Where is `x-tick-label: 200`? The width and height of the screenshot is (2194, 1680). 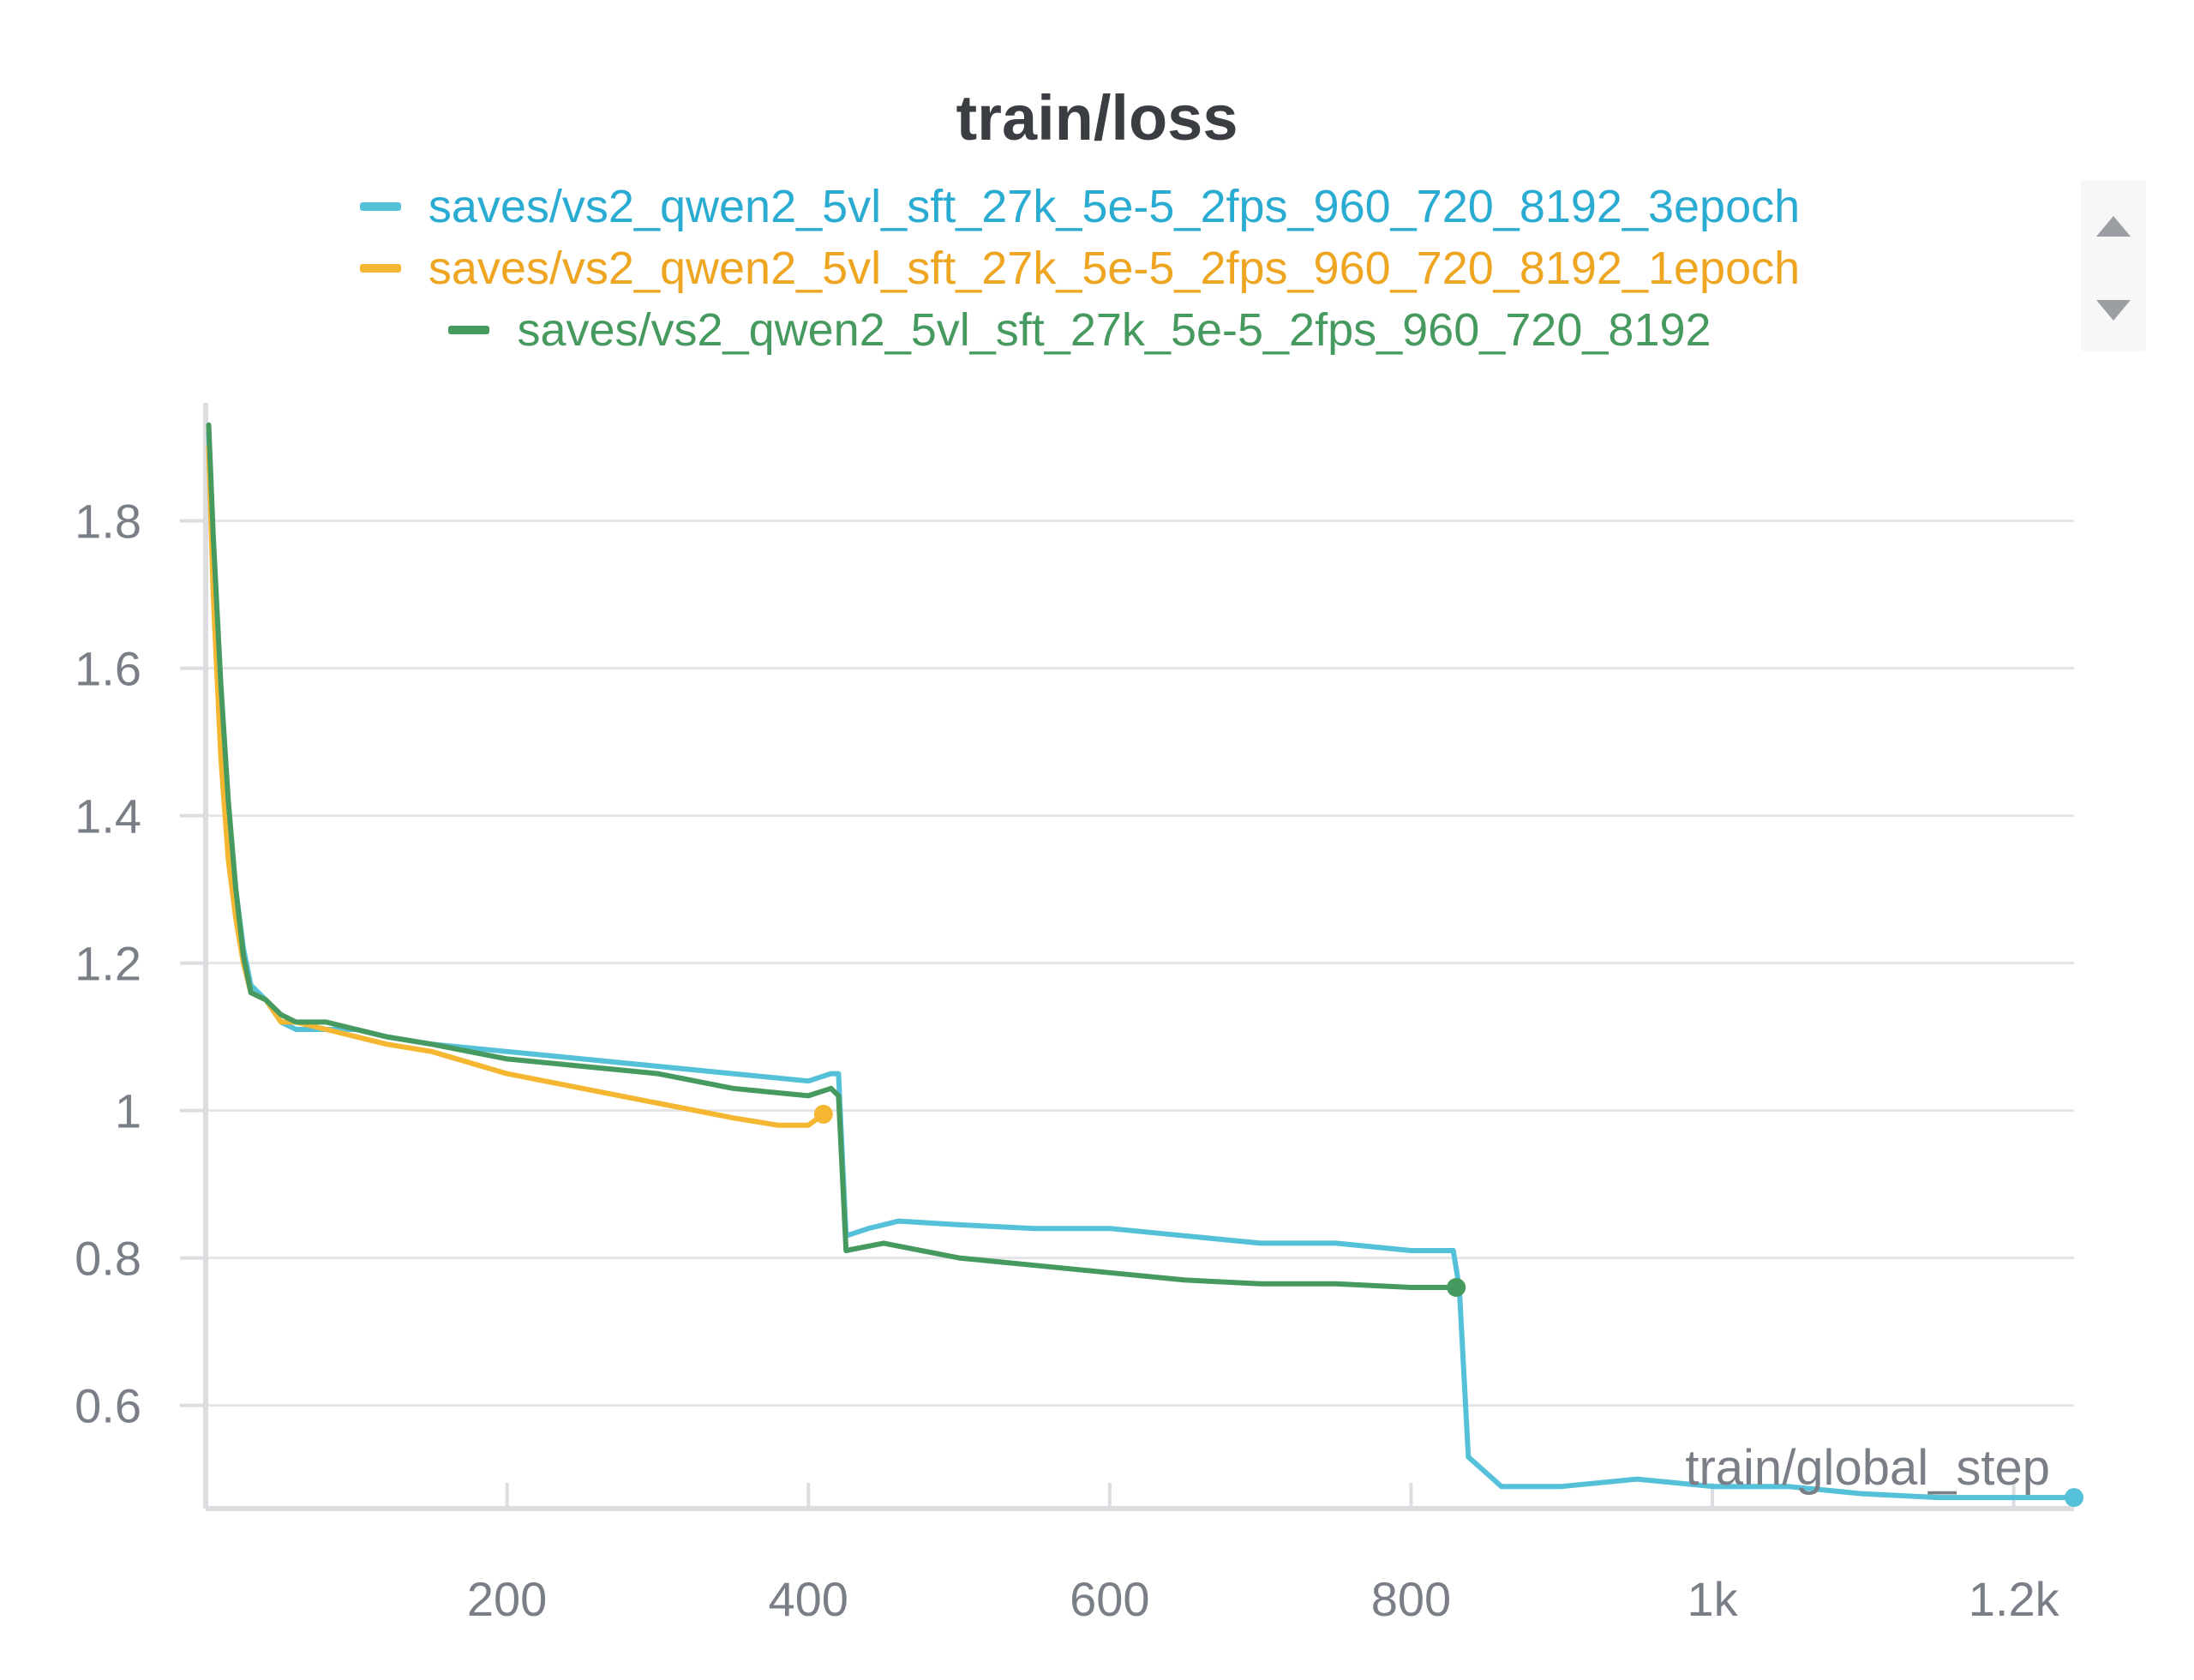 x-tick-label: 200 is located at coordinates (507, 1599).